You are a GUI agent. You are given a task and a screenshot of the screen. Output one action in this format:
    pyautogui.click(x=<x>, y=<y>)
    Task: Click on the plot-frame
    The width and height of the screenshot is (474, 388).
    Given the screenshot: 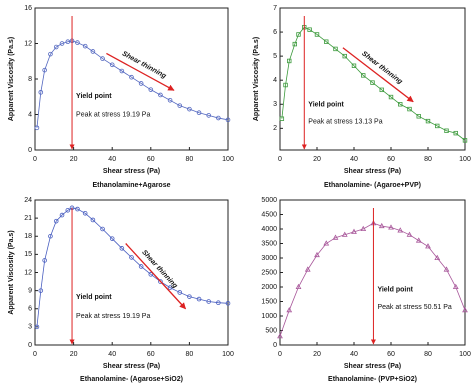 What is the action you would take?
    pyautogui.click(x=372, y=79)
    